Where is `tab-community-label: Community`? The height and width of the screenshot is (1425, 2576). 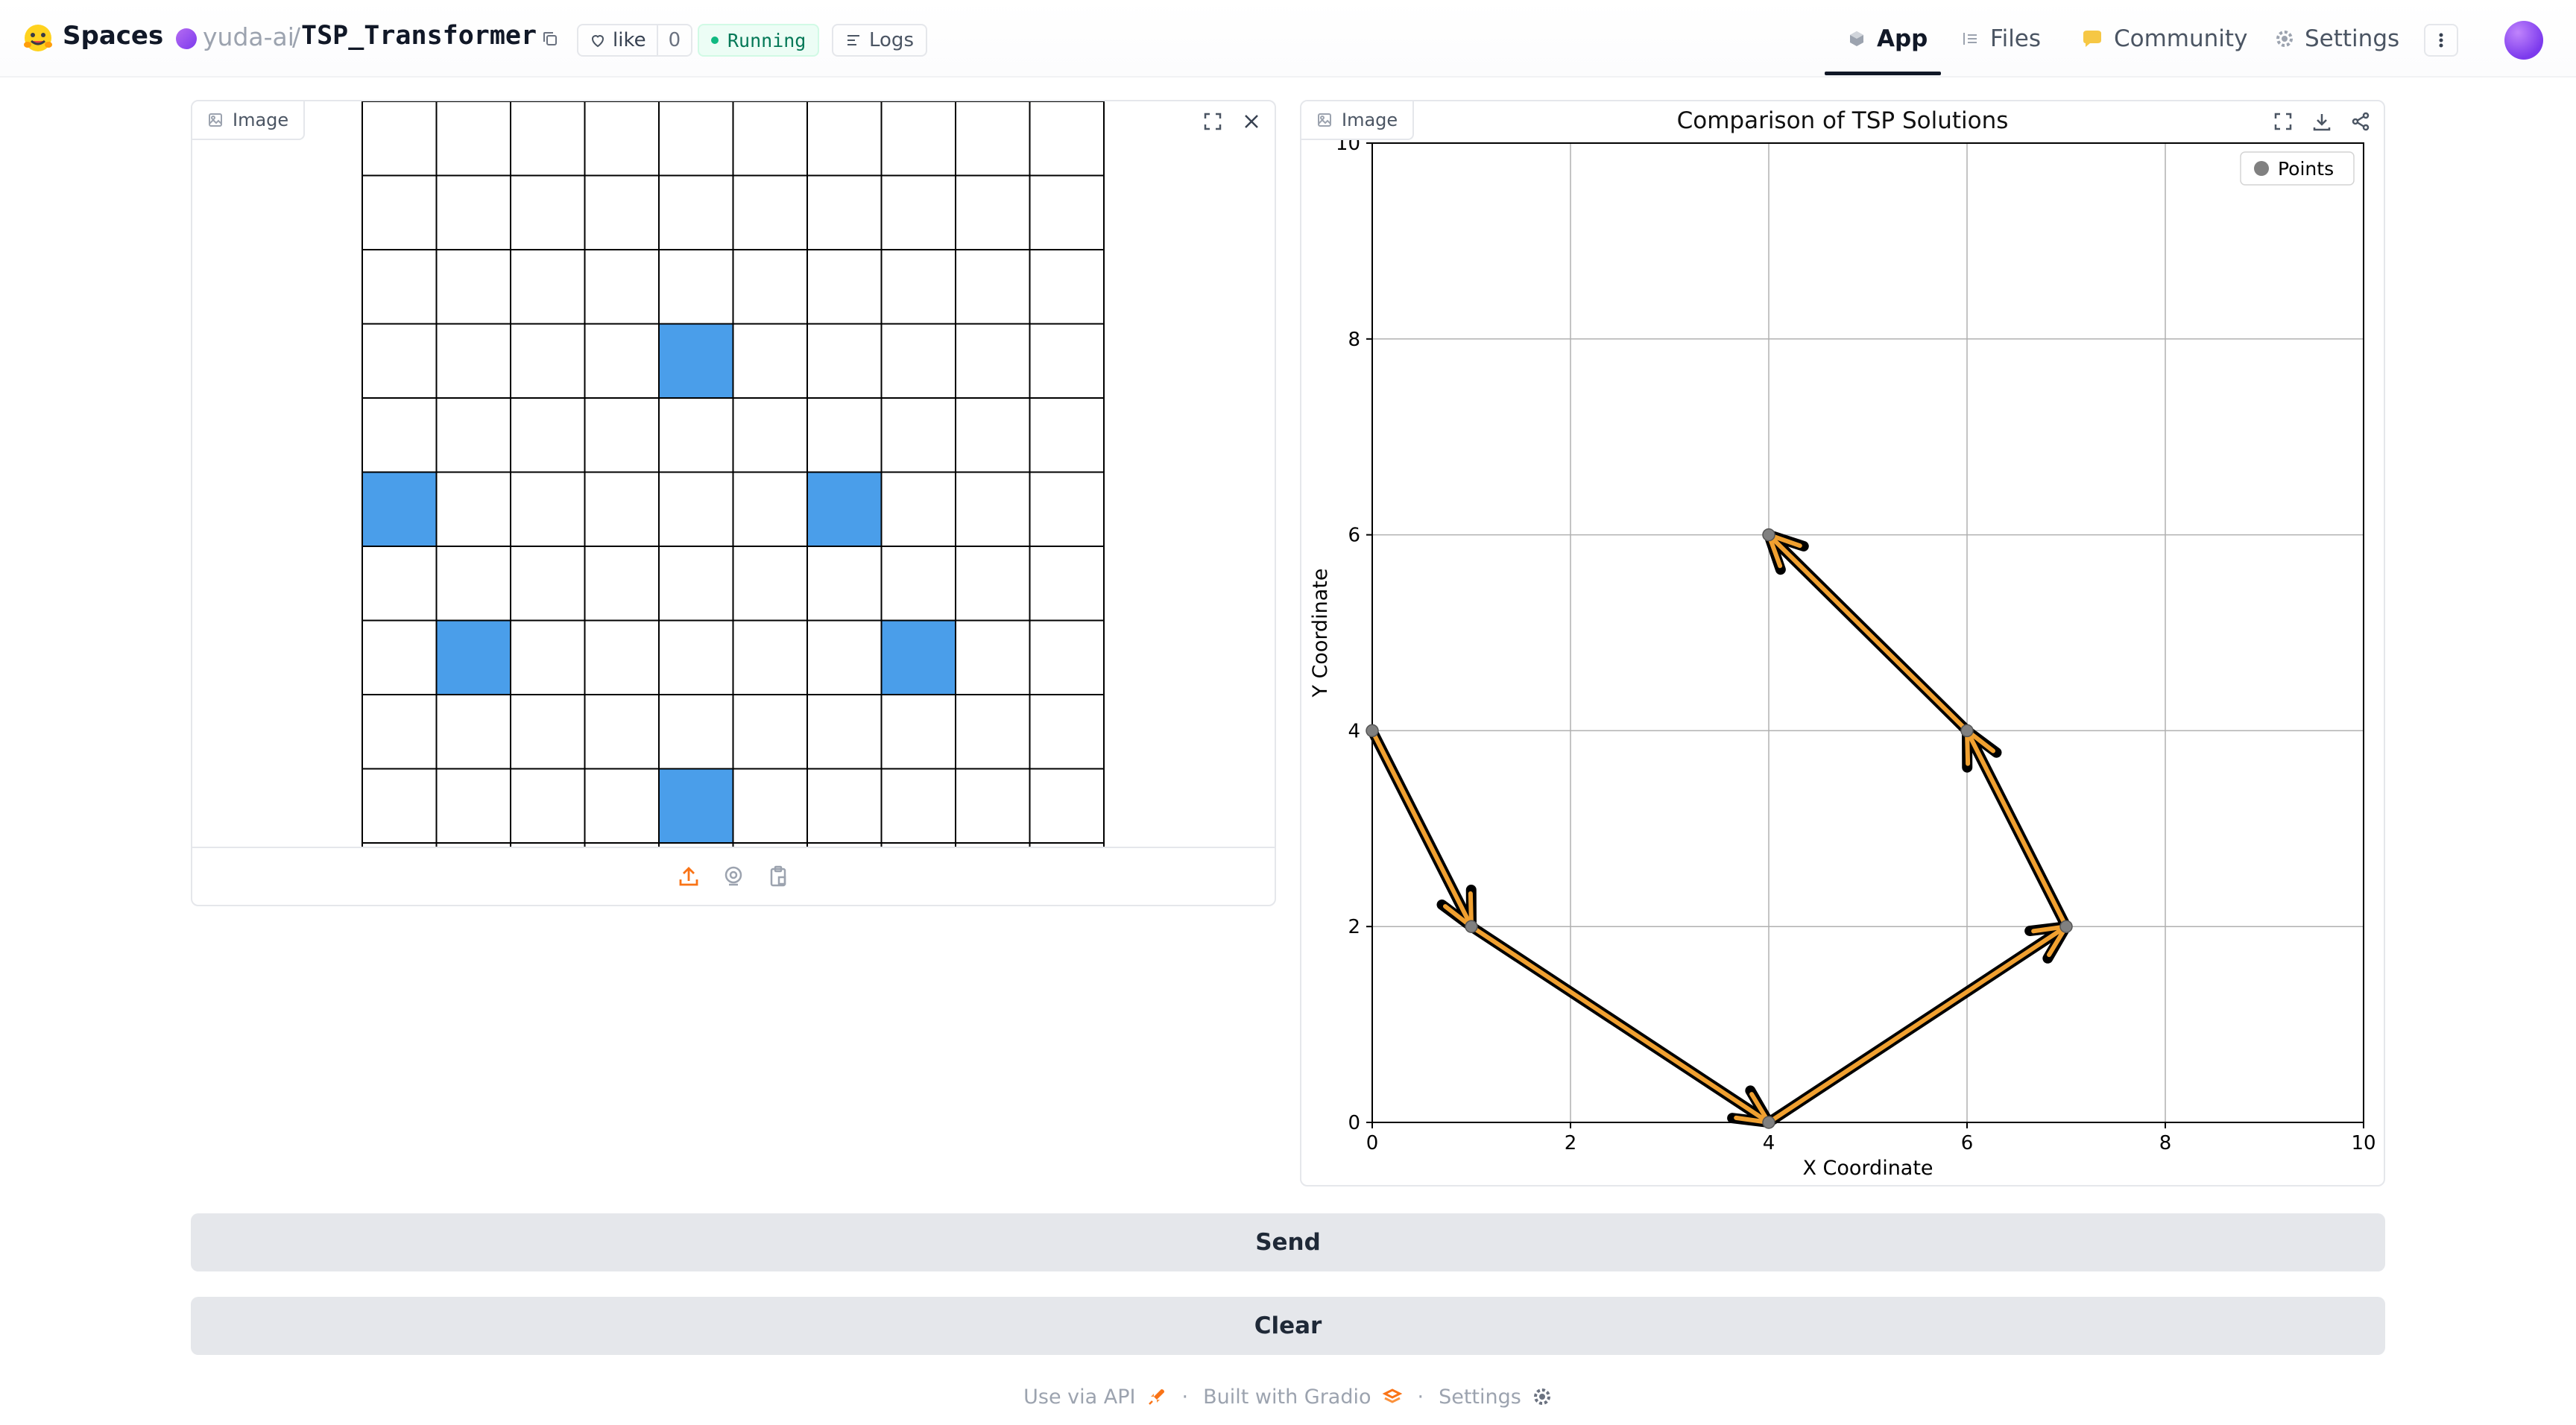 tab-community-label: Community is located at coordinates (2181, 38).